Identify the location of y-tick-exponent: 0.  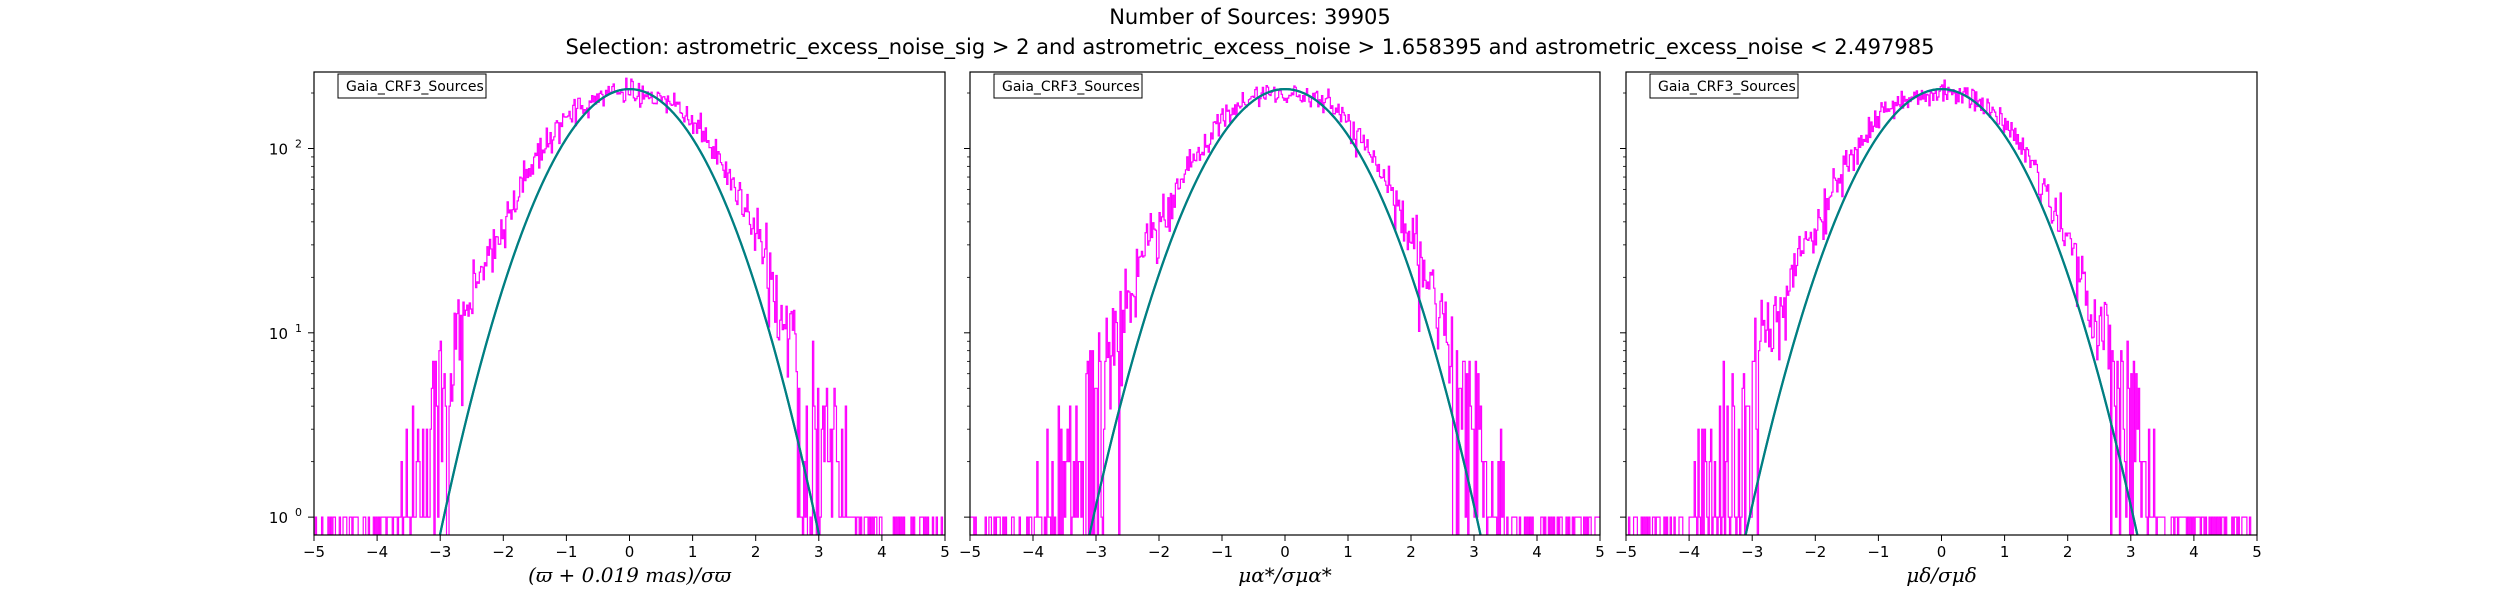
(298, 512).